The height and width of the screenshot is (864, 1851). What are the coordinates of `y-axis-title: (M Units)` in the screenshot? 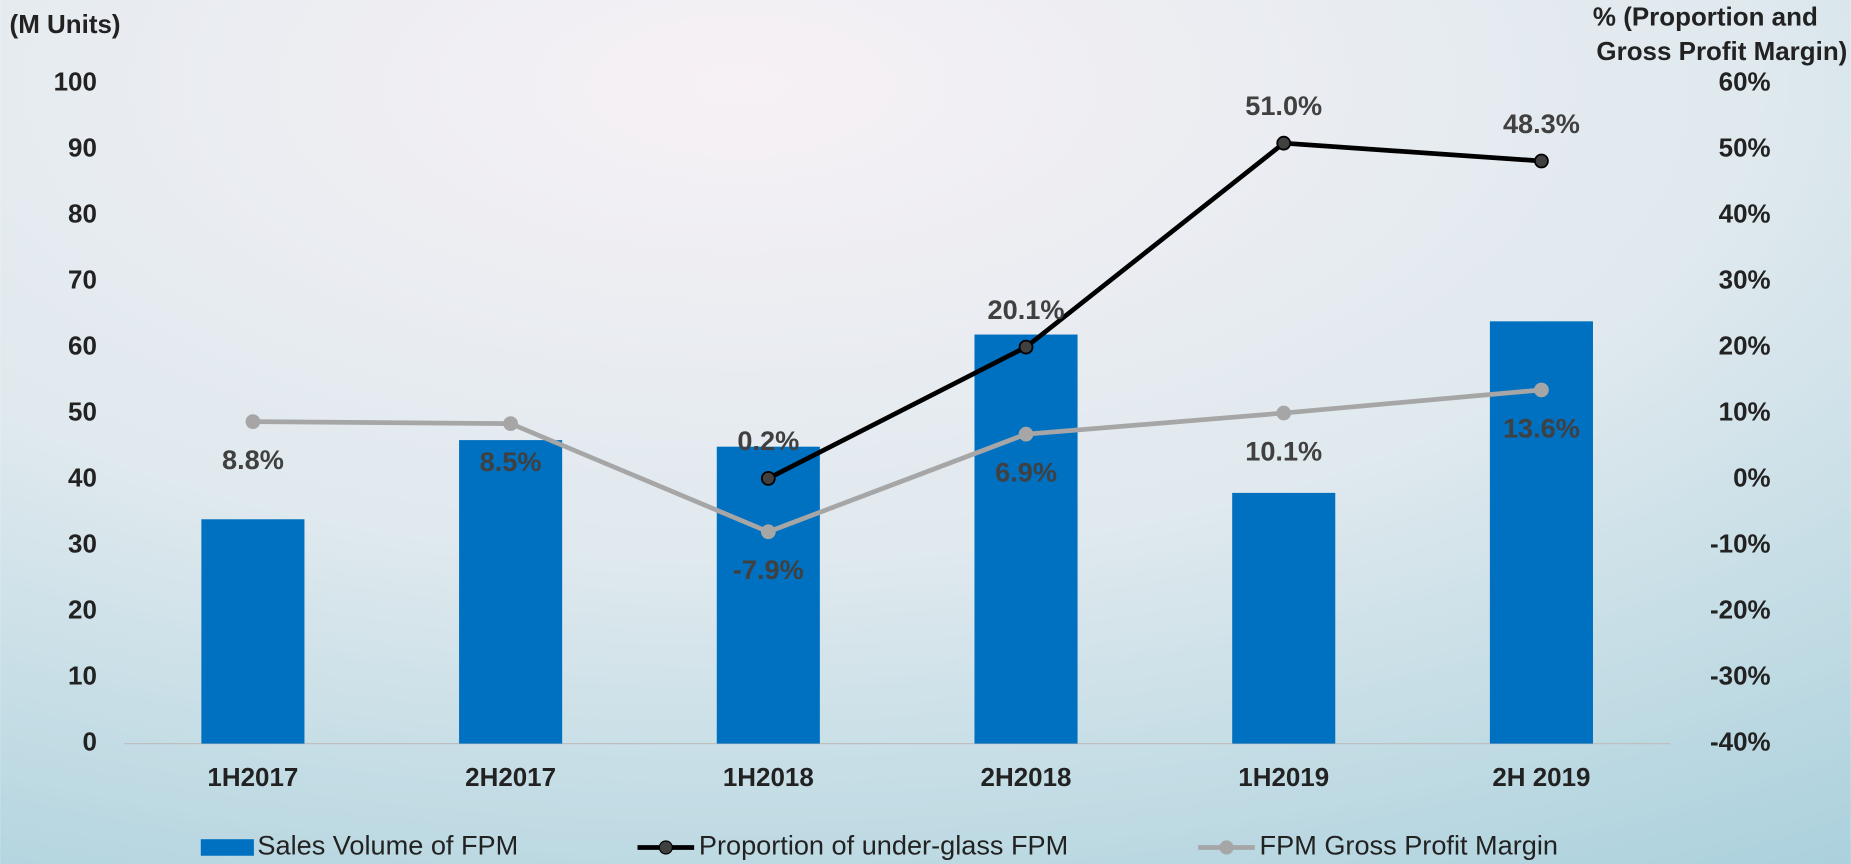 It's located at (65, 24).